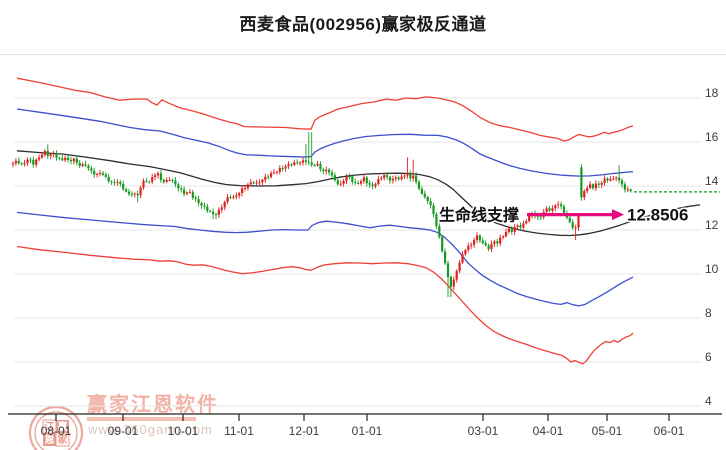  I want to click on y-axis-label: 14, so click(712, 181).